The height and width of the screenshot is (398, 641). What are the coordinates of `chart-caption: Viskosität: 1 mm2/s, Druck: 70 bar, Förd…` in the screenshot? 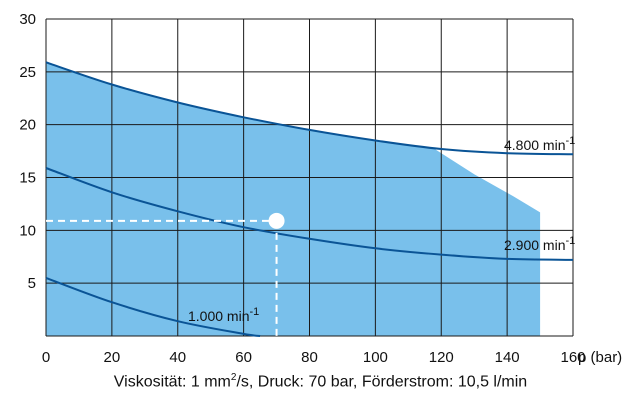 It's located at (320, 381).